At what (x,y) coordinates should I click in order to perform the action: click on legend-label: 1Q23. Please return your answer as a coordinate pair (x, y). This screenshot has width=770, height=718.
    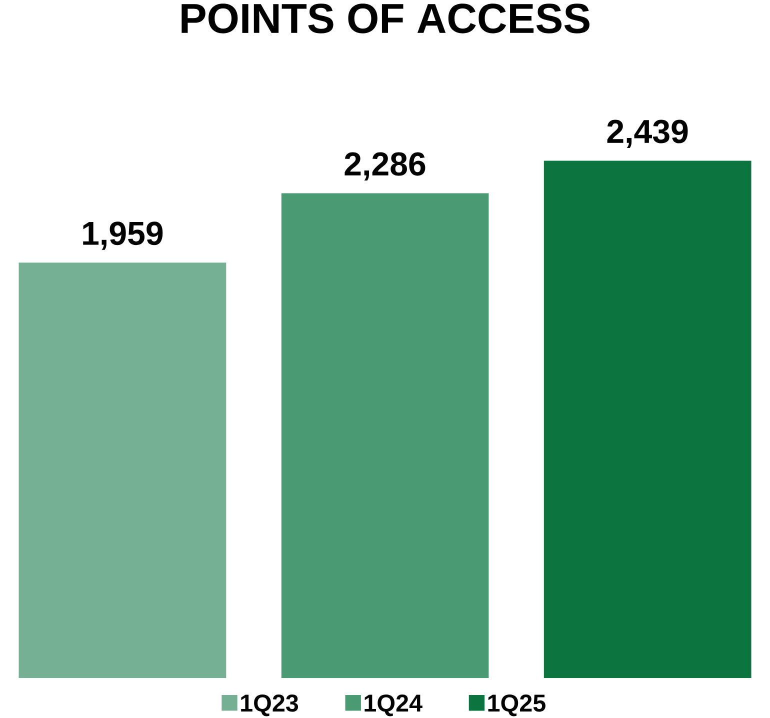
    Looking at the image, I should click on (269, 705).